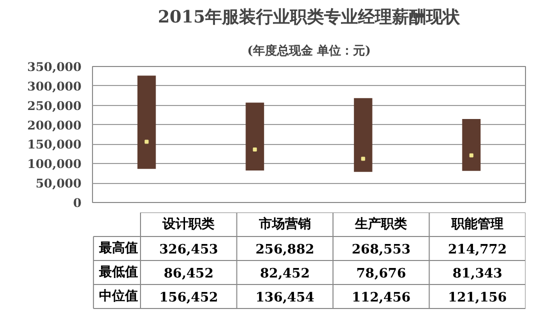  What do you see at coordinates (284, 250) in the screenshot?
I see `text: 256,882` at bounding box center [284, 250].